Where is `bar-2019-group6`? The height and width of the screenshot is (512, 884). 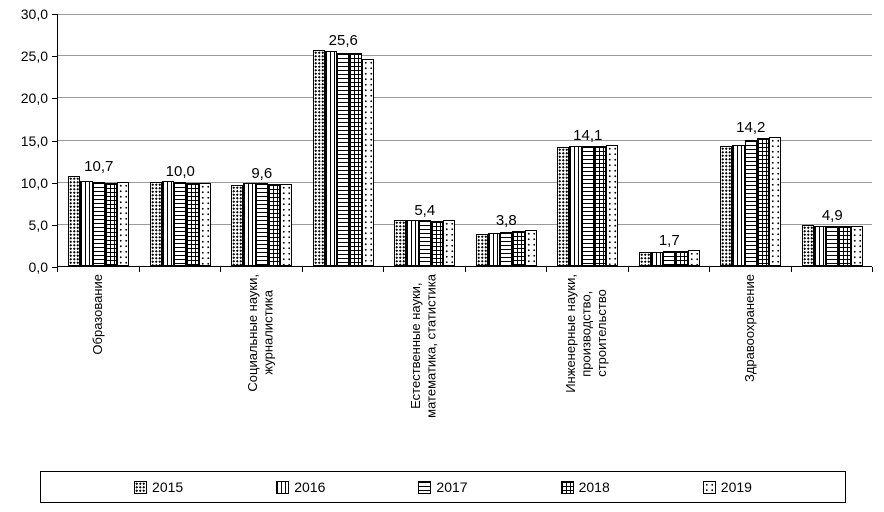
bar-2019-group6 is located at coordinates (530, 248).